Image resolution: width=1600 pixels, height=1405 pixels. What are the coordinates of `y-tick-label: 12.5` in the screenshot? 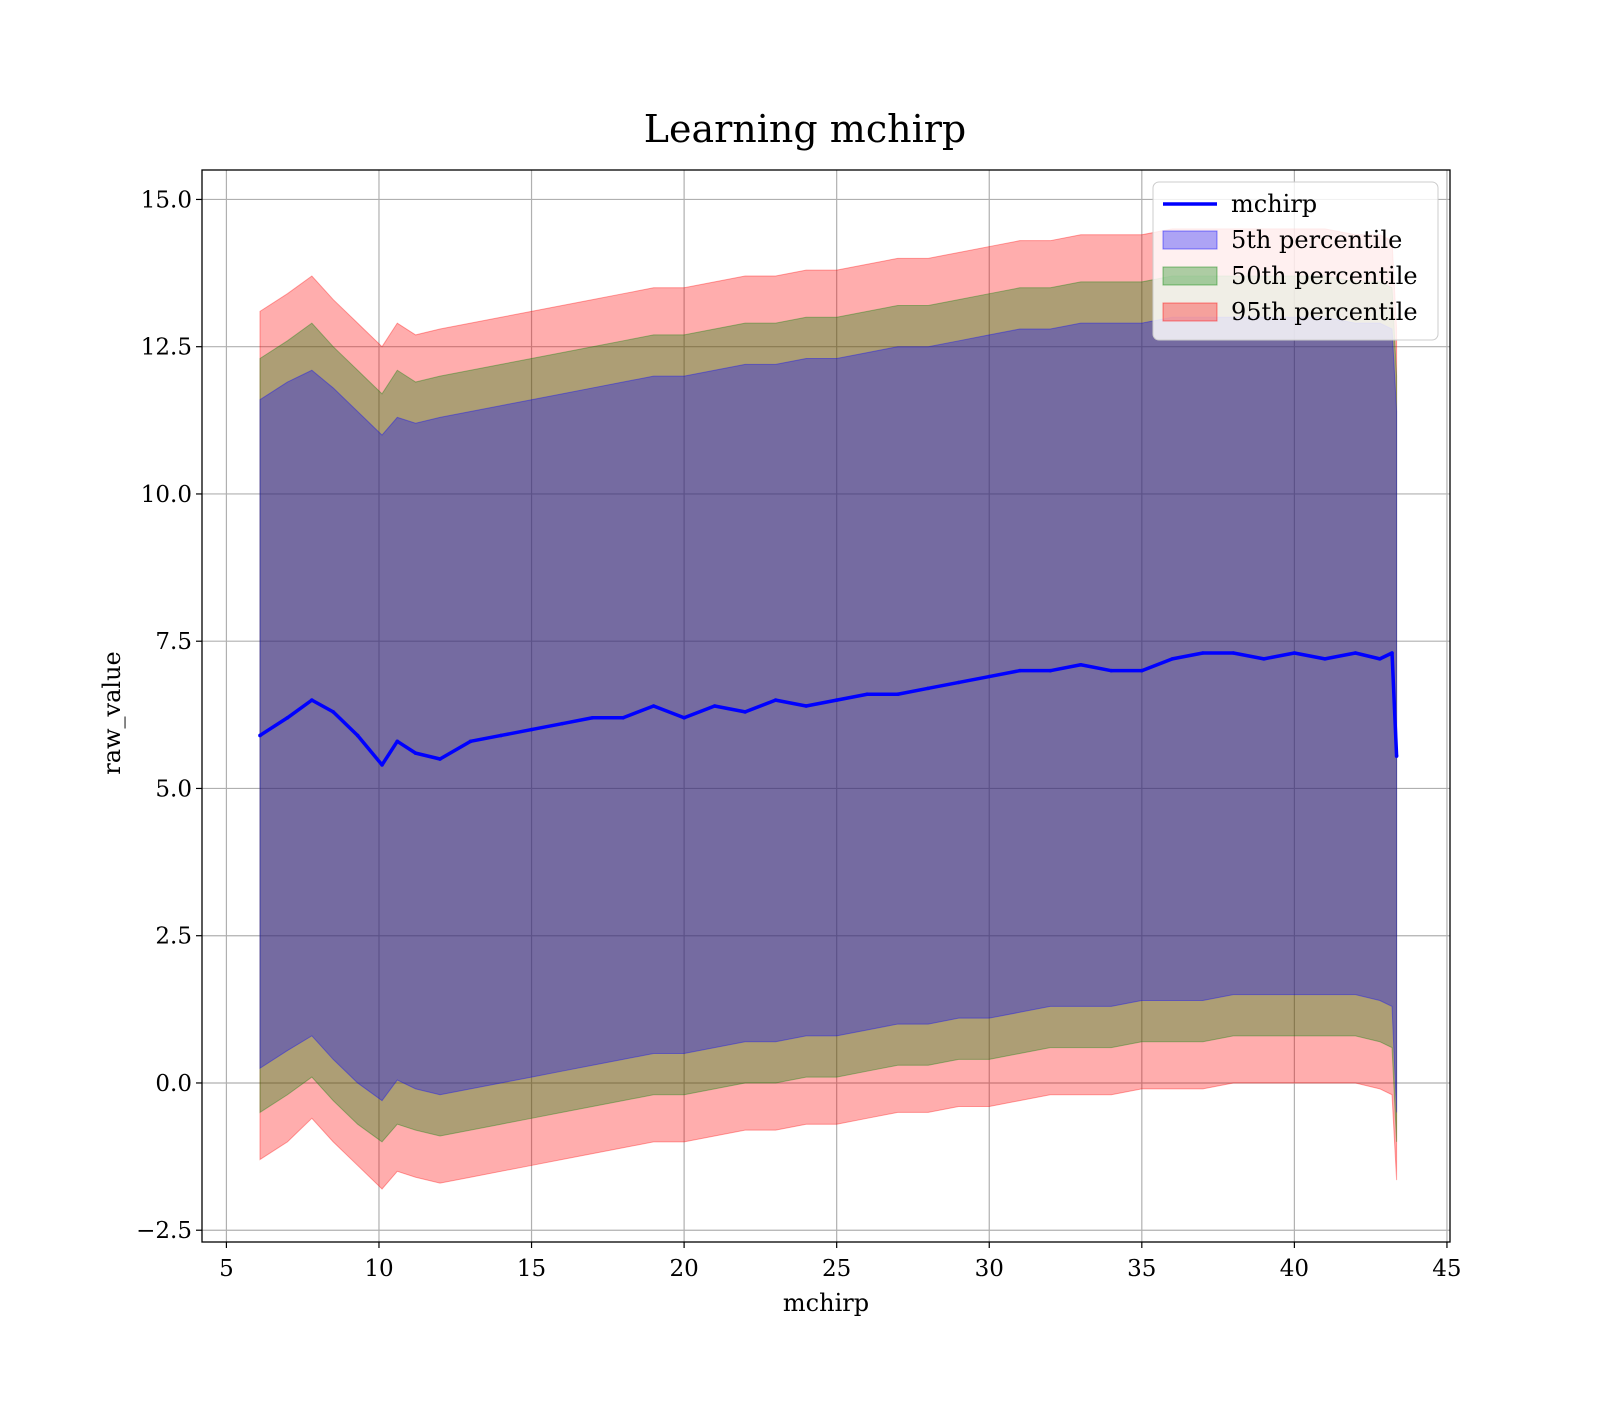 It's located at (166, 348).